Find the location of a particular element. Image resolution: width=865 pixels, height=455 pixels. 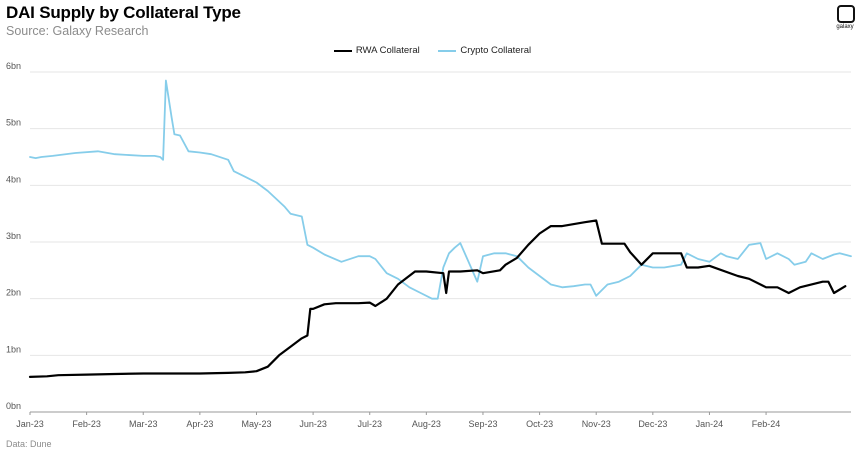

legend-label-rwa: RWA Collateral is located at coordinates (387, 51).